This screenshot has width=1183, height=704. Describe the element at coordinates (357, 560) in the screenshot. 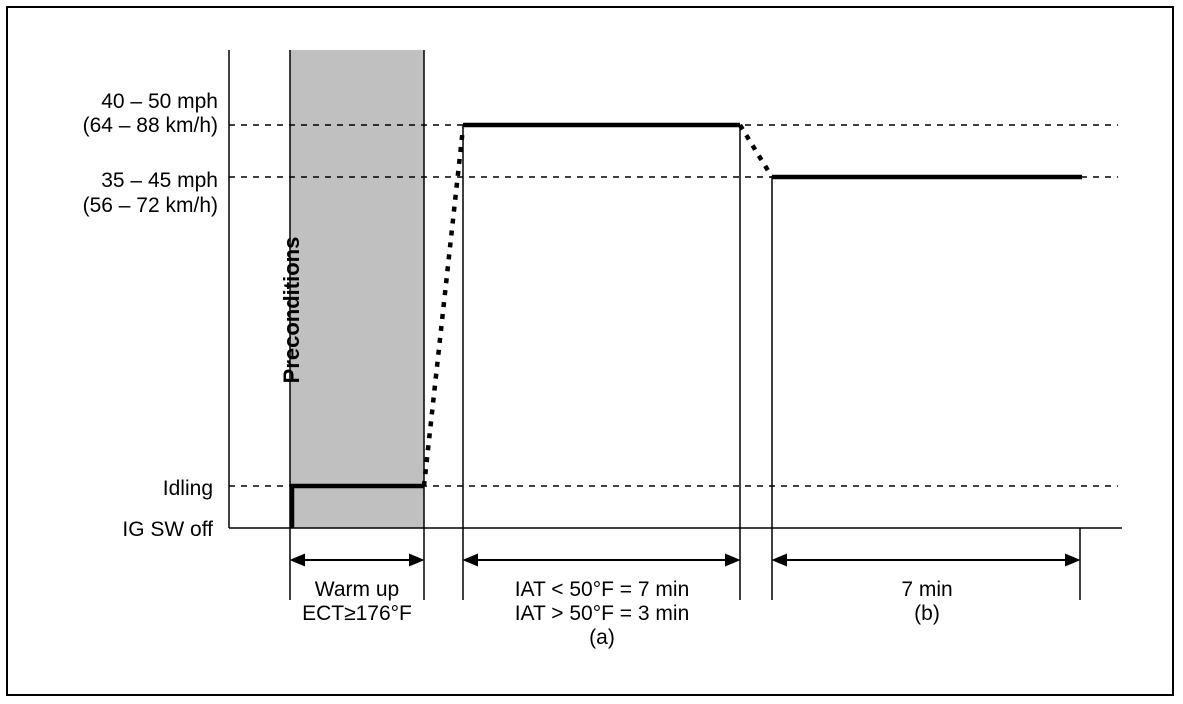

I see `warmup-arrow` at that location.